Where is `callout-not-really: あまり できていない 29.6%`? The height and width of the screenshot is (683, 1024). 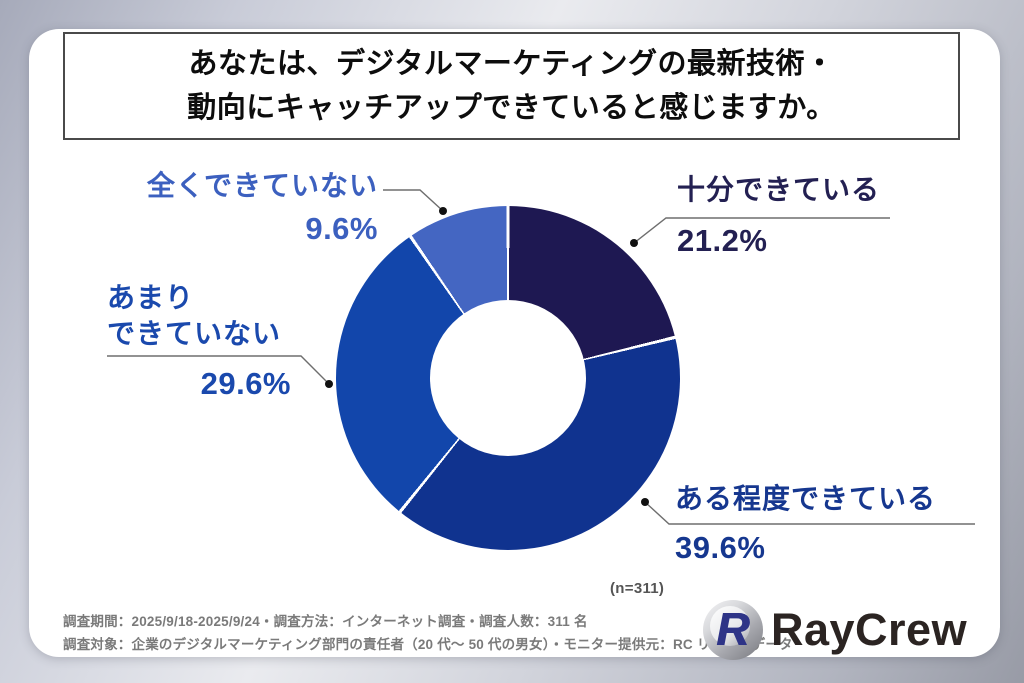
callout-not-really: あまり できていない 29.6% is located at coordinates (204, 341).